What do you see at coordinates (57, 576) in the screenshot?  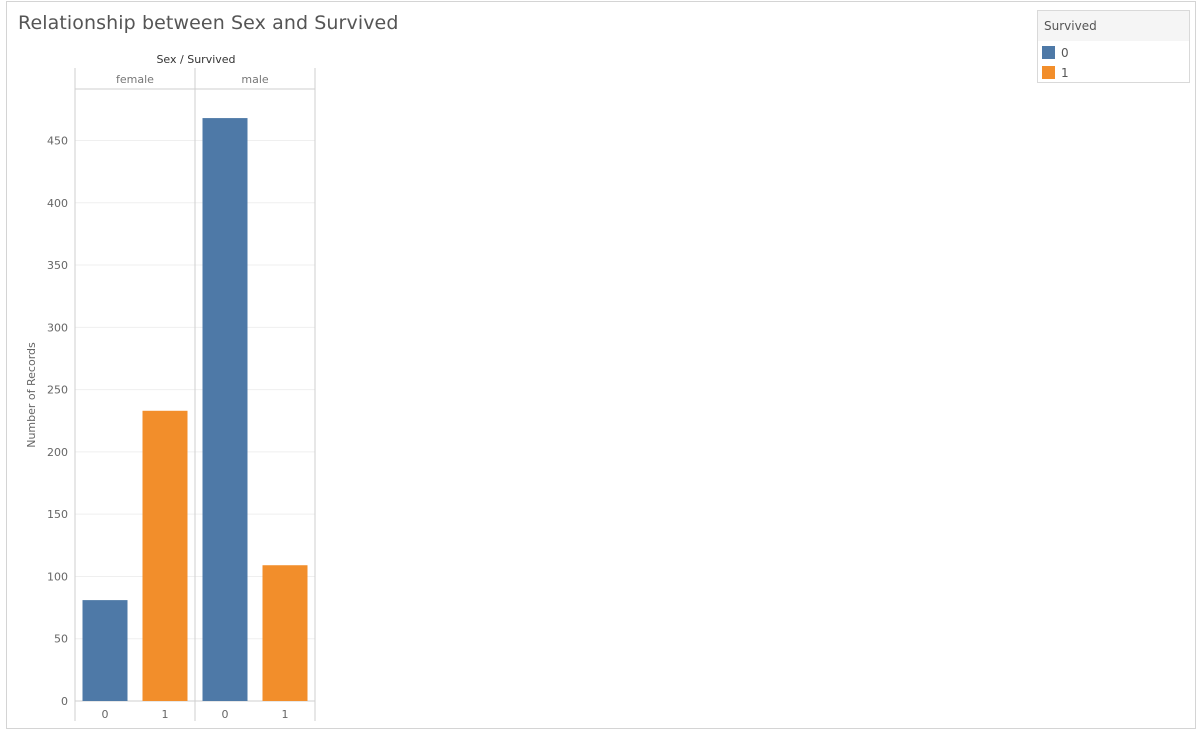 I see `y-tick-label: 100` at bounding box center [57, 576].